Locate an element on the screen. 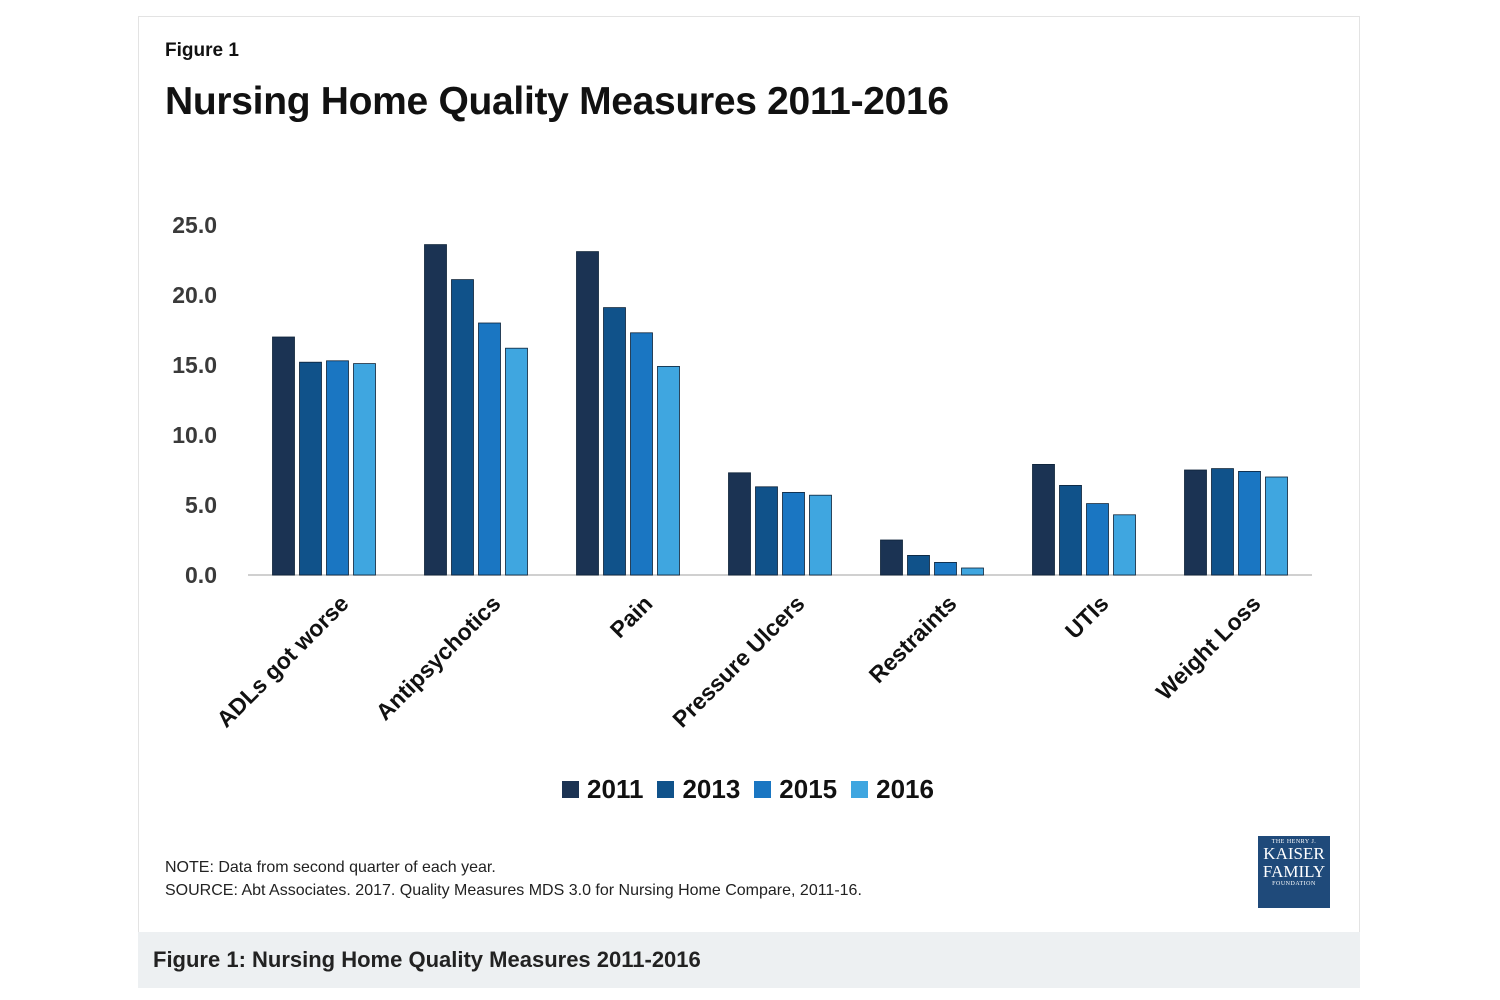 The height and width of the screenshot is (1000, 1500). x-category-label: Pain is located at coordinates (631, 616).